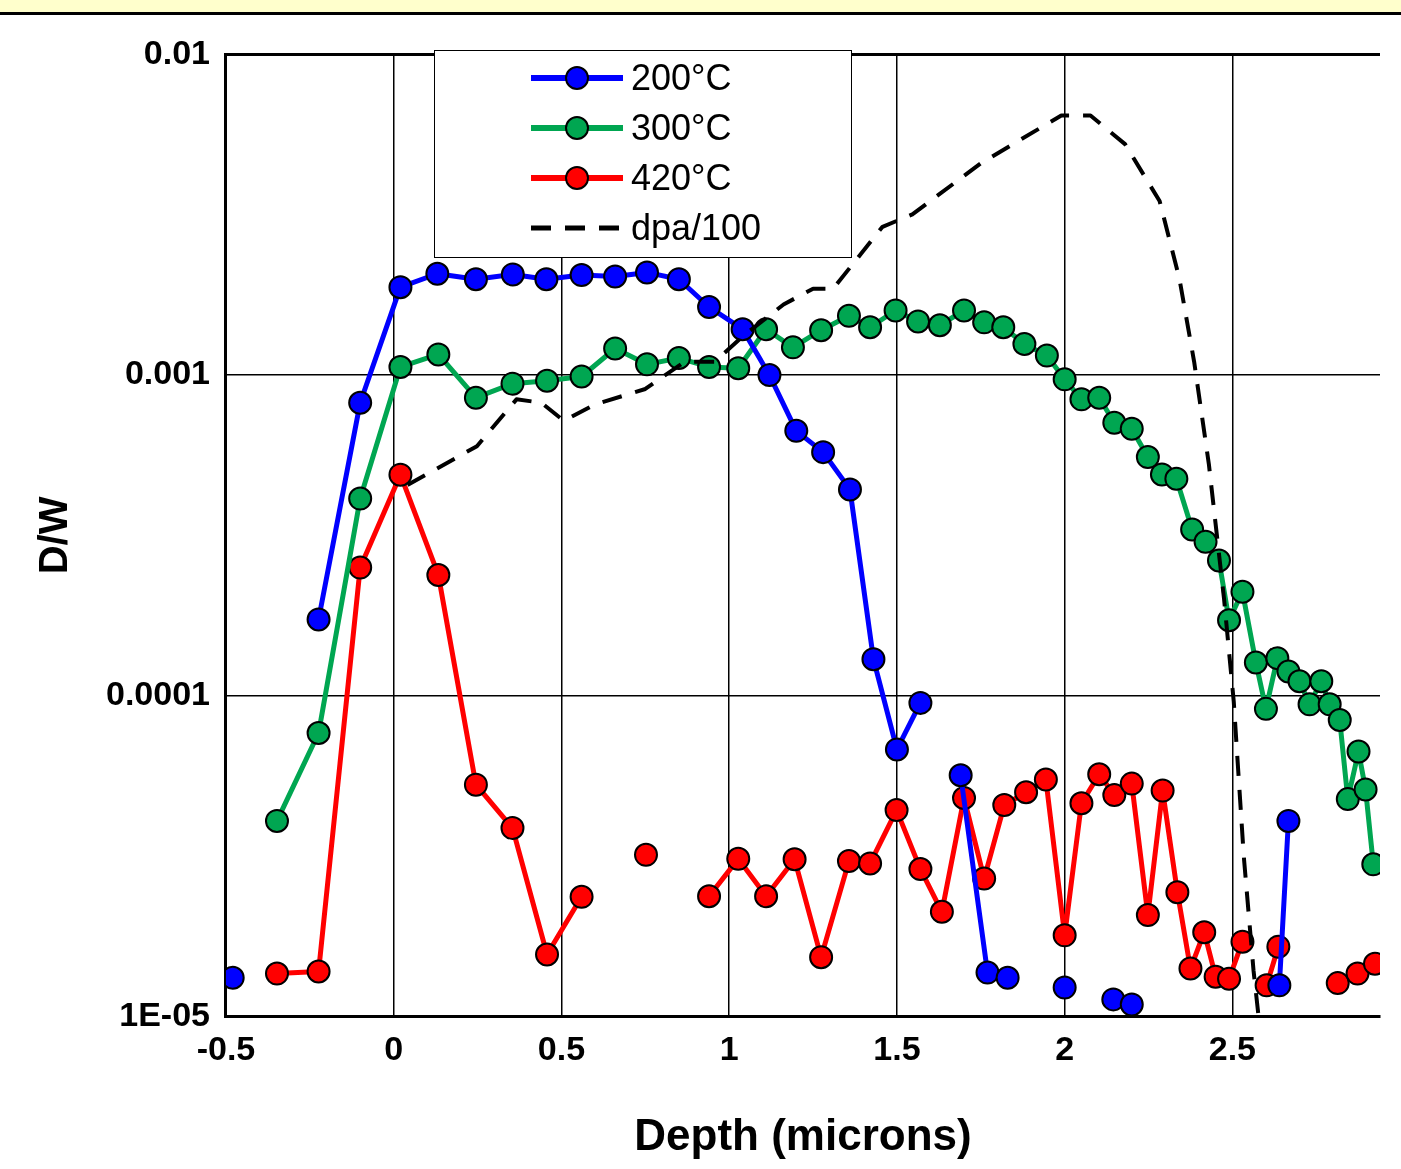  What do you see at coordinates (1065, 1048) in the screenshot?
I see `x-tick-label: 2` at bounding box center [1065, 1048].